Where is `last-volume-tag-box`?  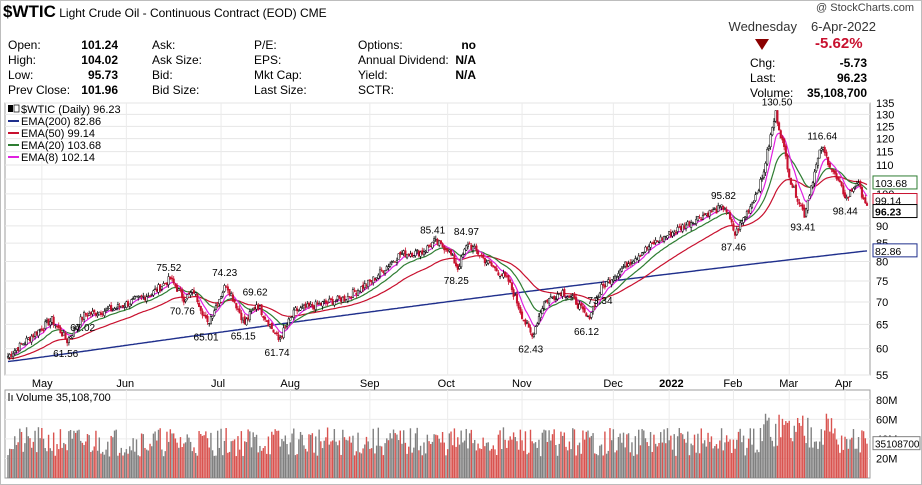 last-volume-tag-box is located at coordinates (896, 443).